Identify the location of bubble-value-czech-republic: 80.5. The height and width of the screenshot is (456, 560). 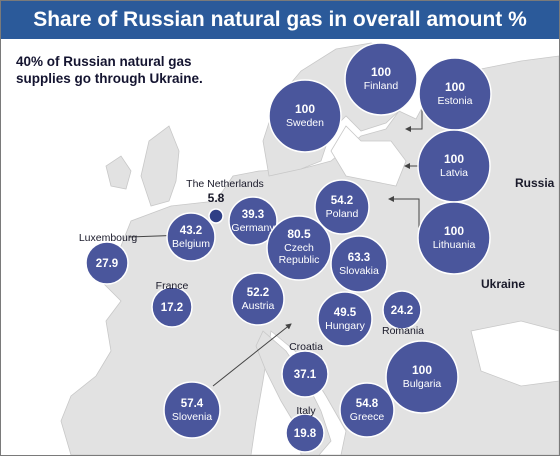
(299, 234).